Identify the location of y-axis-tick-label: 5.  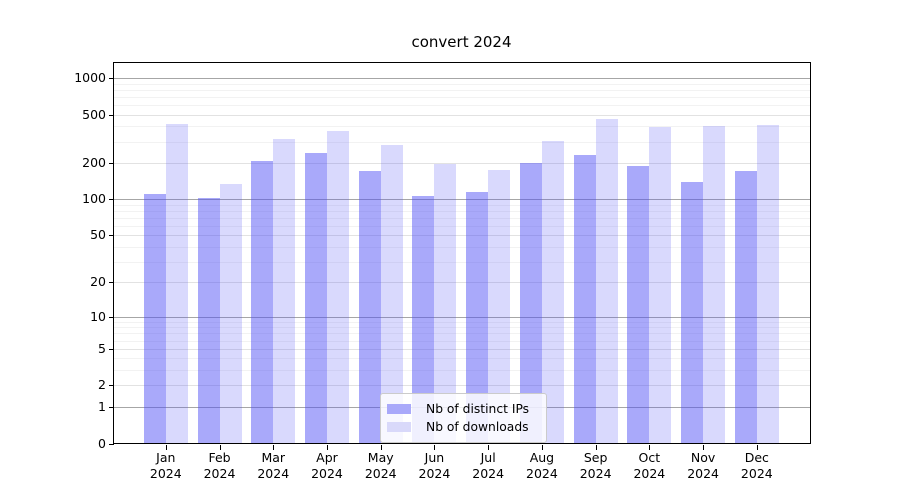
(102, 348).